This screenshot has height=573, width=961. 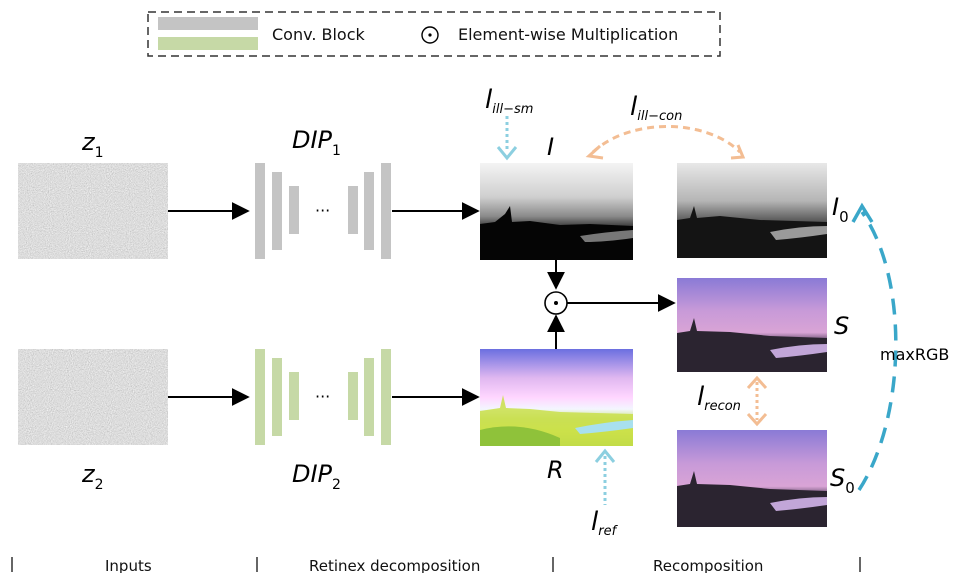 I want to click on dip2-label: DIP2, so click(x=316, y=476).